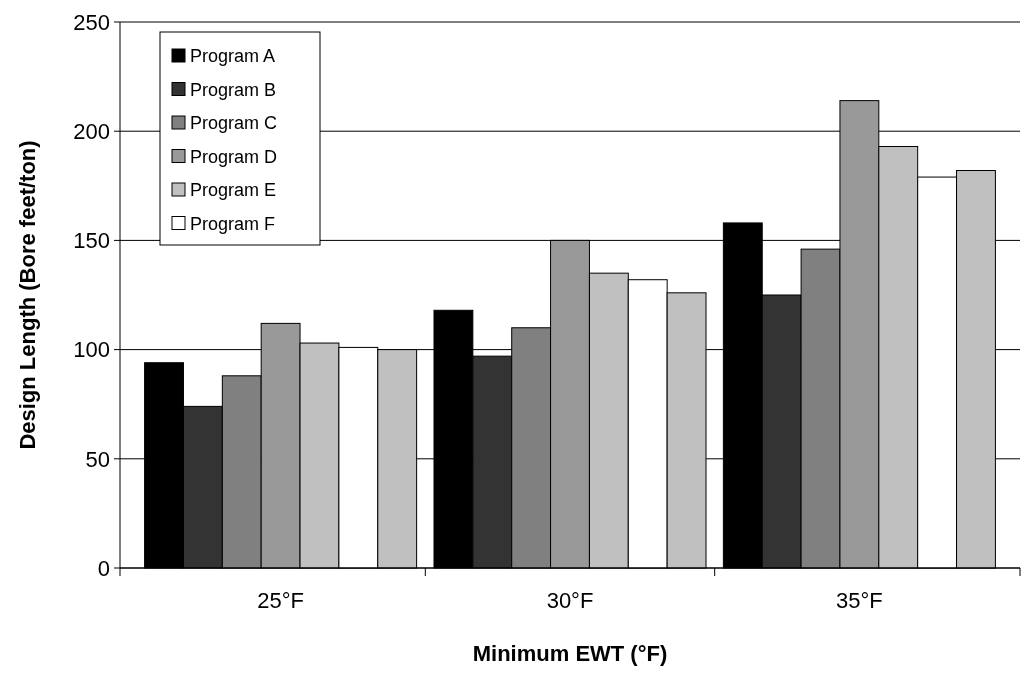 The width and height of the screenshot is (1025, 681). What do you see at coordinates (27, 295) in the screenshot?
I see `y-axis-title: Design Length (Bore feet/ton)` at bounding box center [27, 295].